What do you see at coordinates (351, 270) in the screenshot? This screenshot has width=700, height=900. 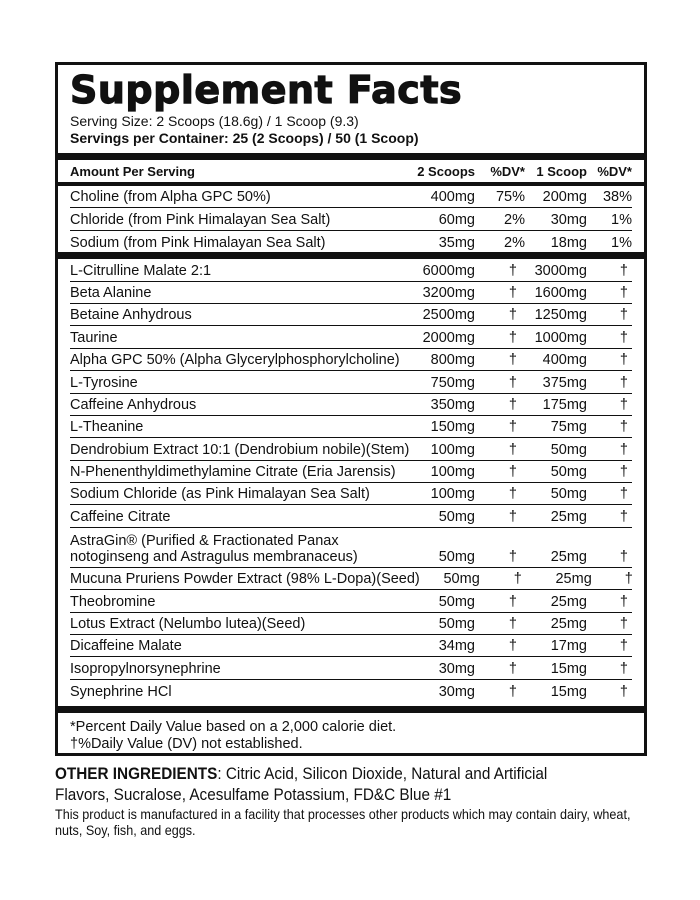 I see `ingredient-row: L-Citrulline Malate 2:1 6000mg † 3000mg †` at bounding box center [351, 270].